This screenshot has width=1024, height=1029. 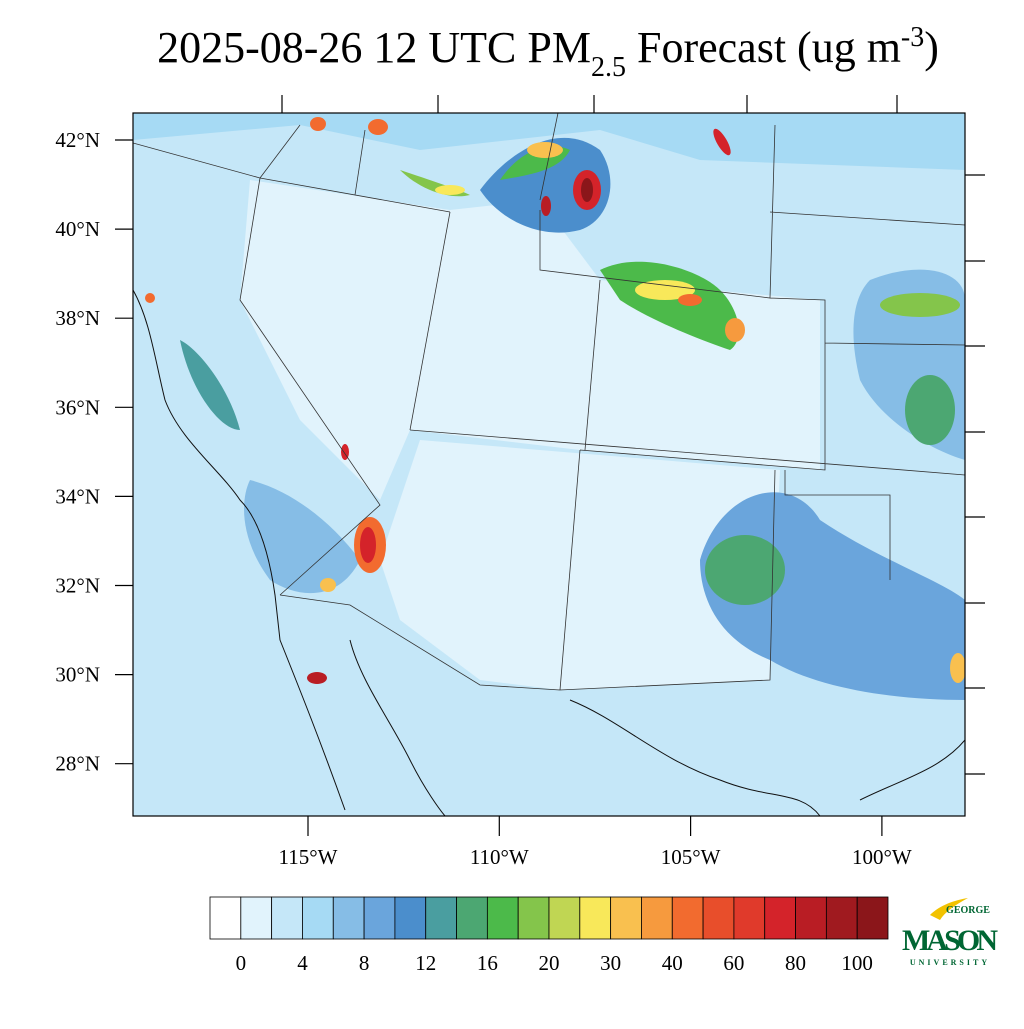 I want to click on colorbar-label: 30, so click(x=610, y=963).